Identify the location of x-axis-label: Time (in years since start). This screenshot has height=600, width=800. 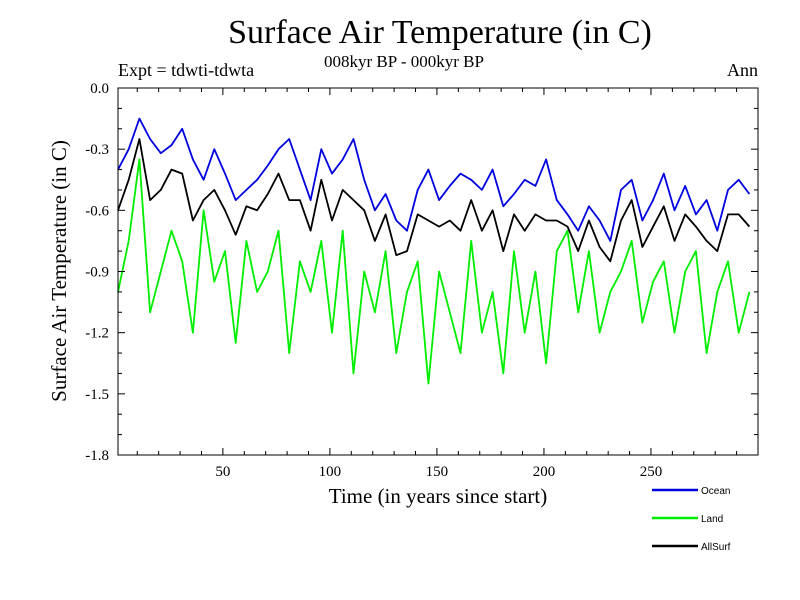
(438, 496).